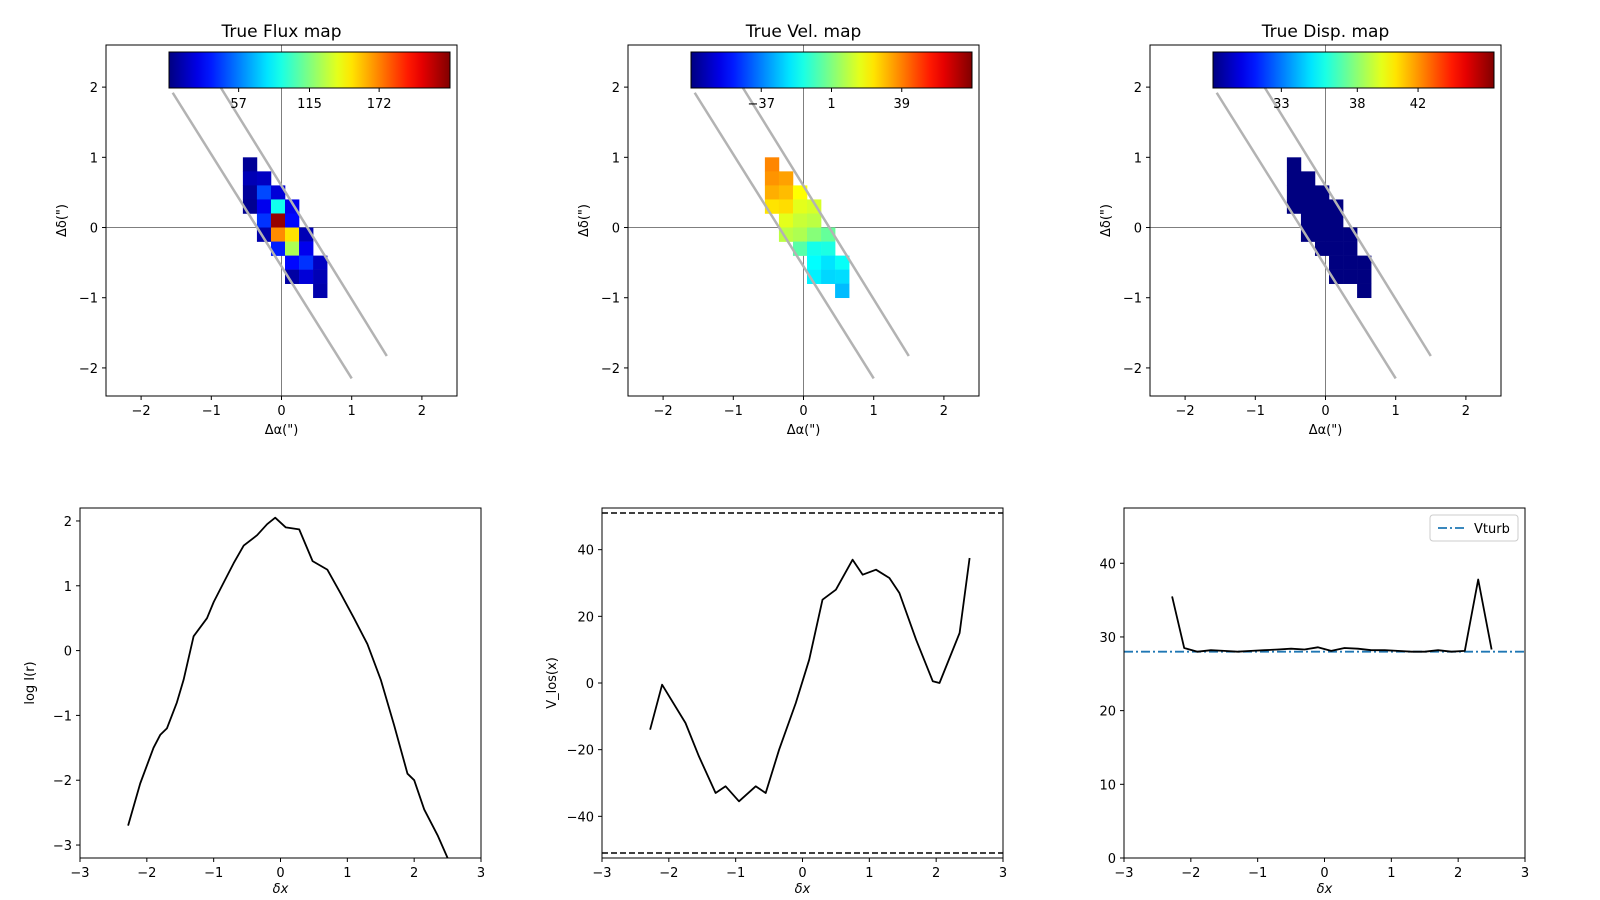 This screenshot has height=900, width=1600. I want to click on colorbar-tick-label: 38, so click(1357, 104).